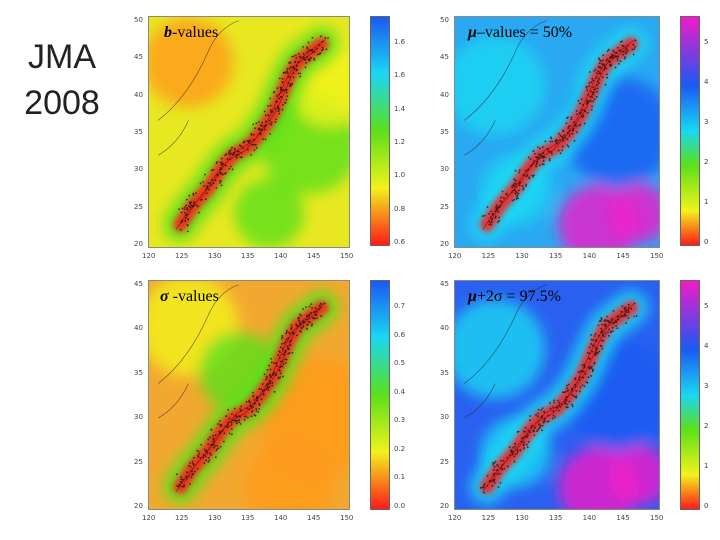  I want to click on colorbar-tick-label: 0, so click(706, 242).